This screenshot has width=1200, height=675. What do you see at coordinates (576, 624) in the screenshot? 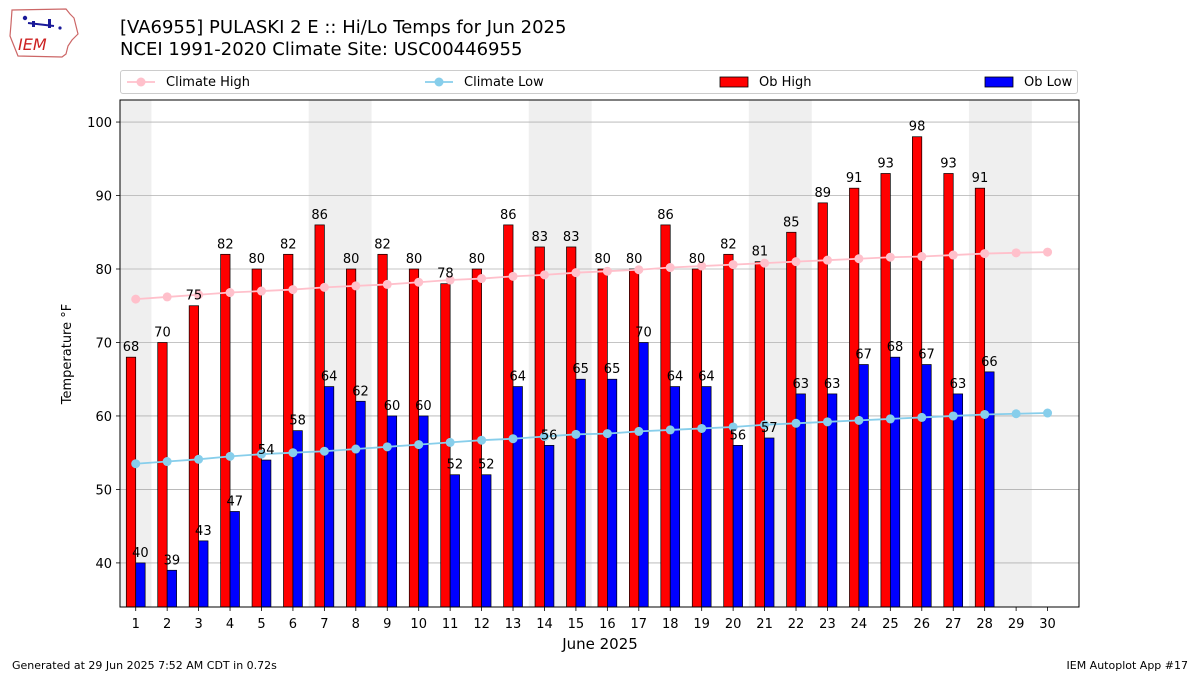
I see `x-tick-label: 15` at bounding box center [576, 624].